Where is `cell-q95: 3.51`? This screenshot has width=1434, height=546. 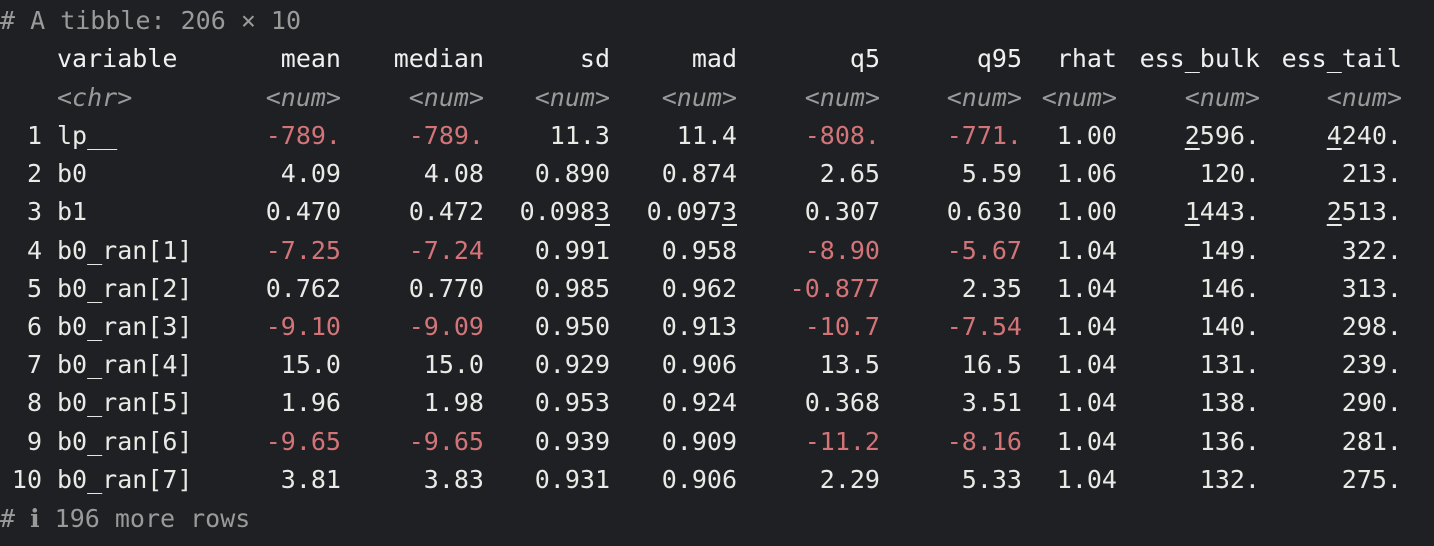
cell-q95: 3.51 is located at coordinates (991, 403).